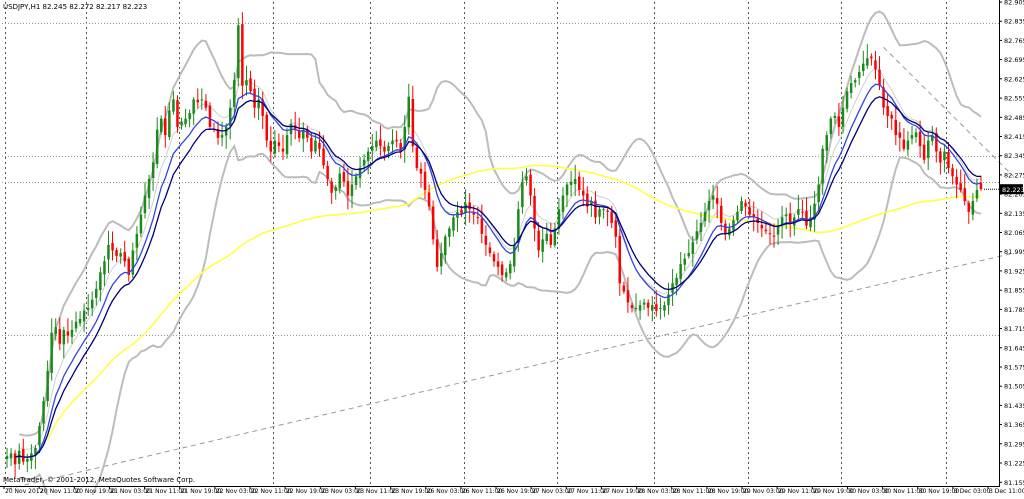 The height and width of the screenshot is (499, 1024). I want to click on time-tick-label: 3 Dec 03:00, so click(972, 491).